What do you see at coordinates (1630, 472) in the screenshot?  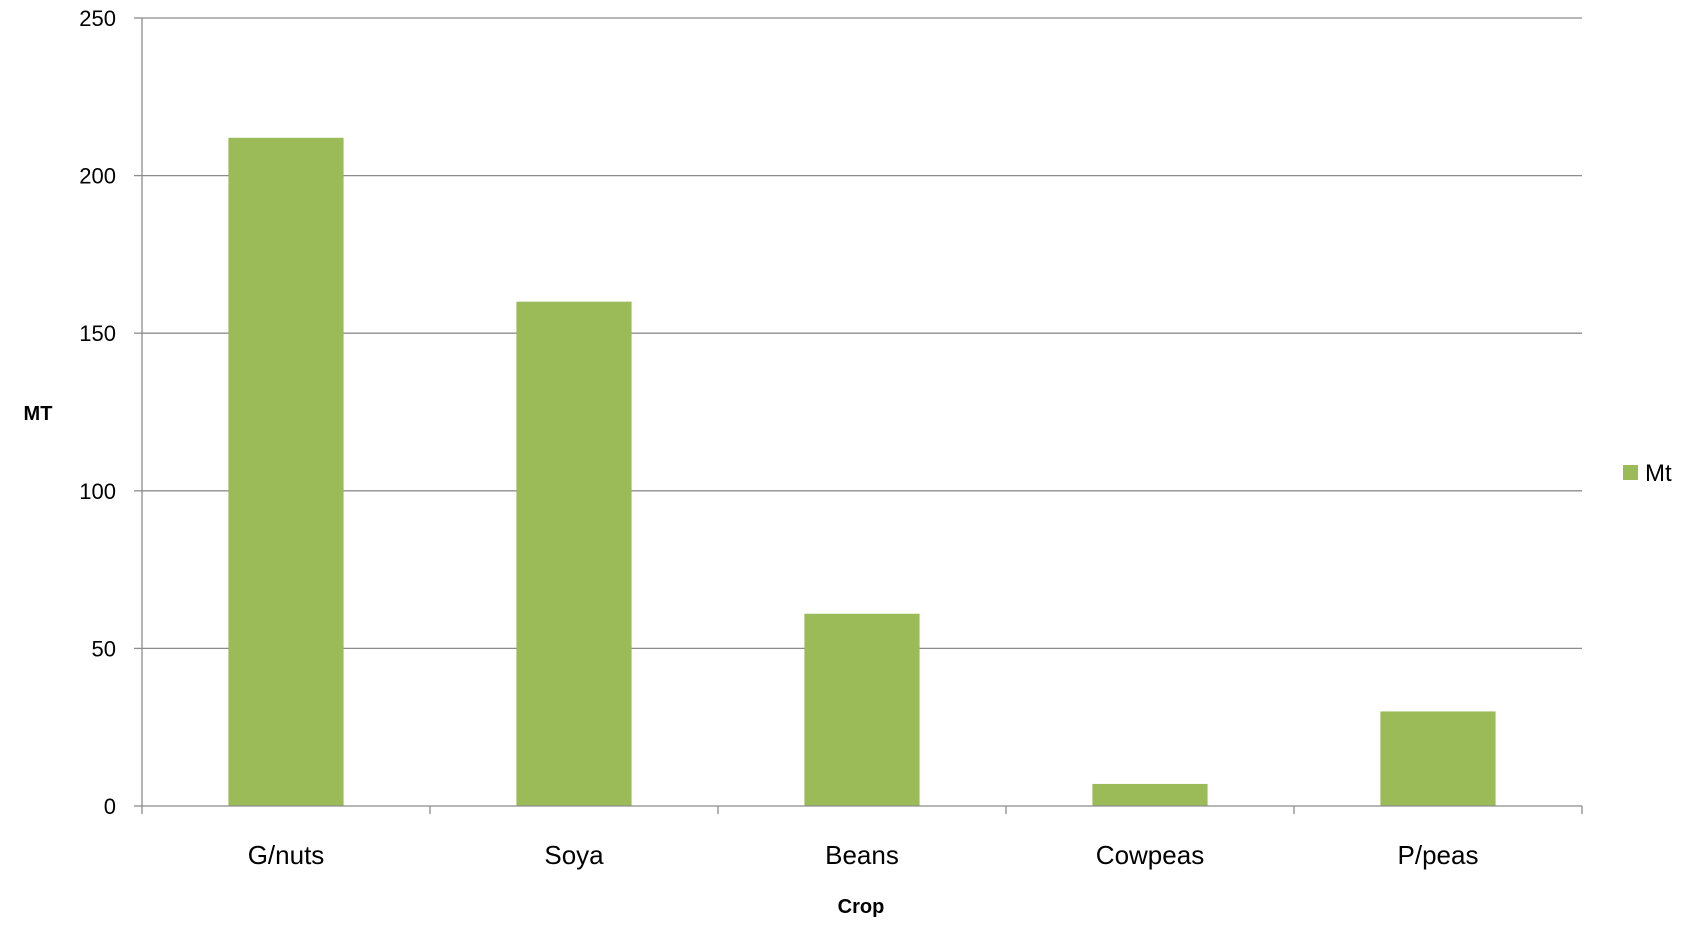 I see `legend-swatch` at bounding box center [1630, 472].